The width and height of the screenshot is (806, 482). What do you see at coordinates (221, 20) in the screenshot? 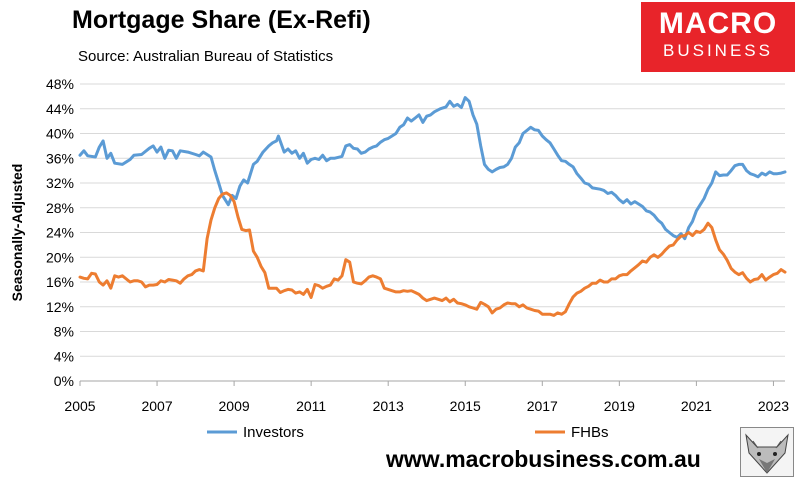
I see `chart-title: Mortgage Share (Ex-Refi)` at bounding box center [221, 20].